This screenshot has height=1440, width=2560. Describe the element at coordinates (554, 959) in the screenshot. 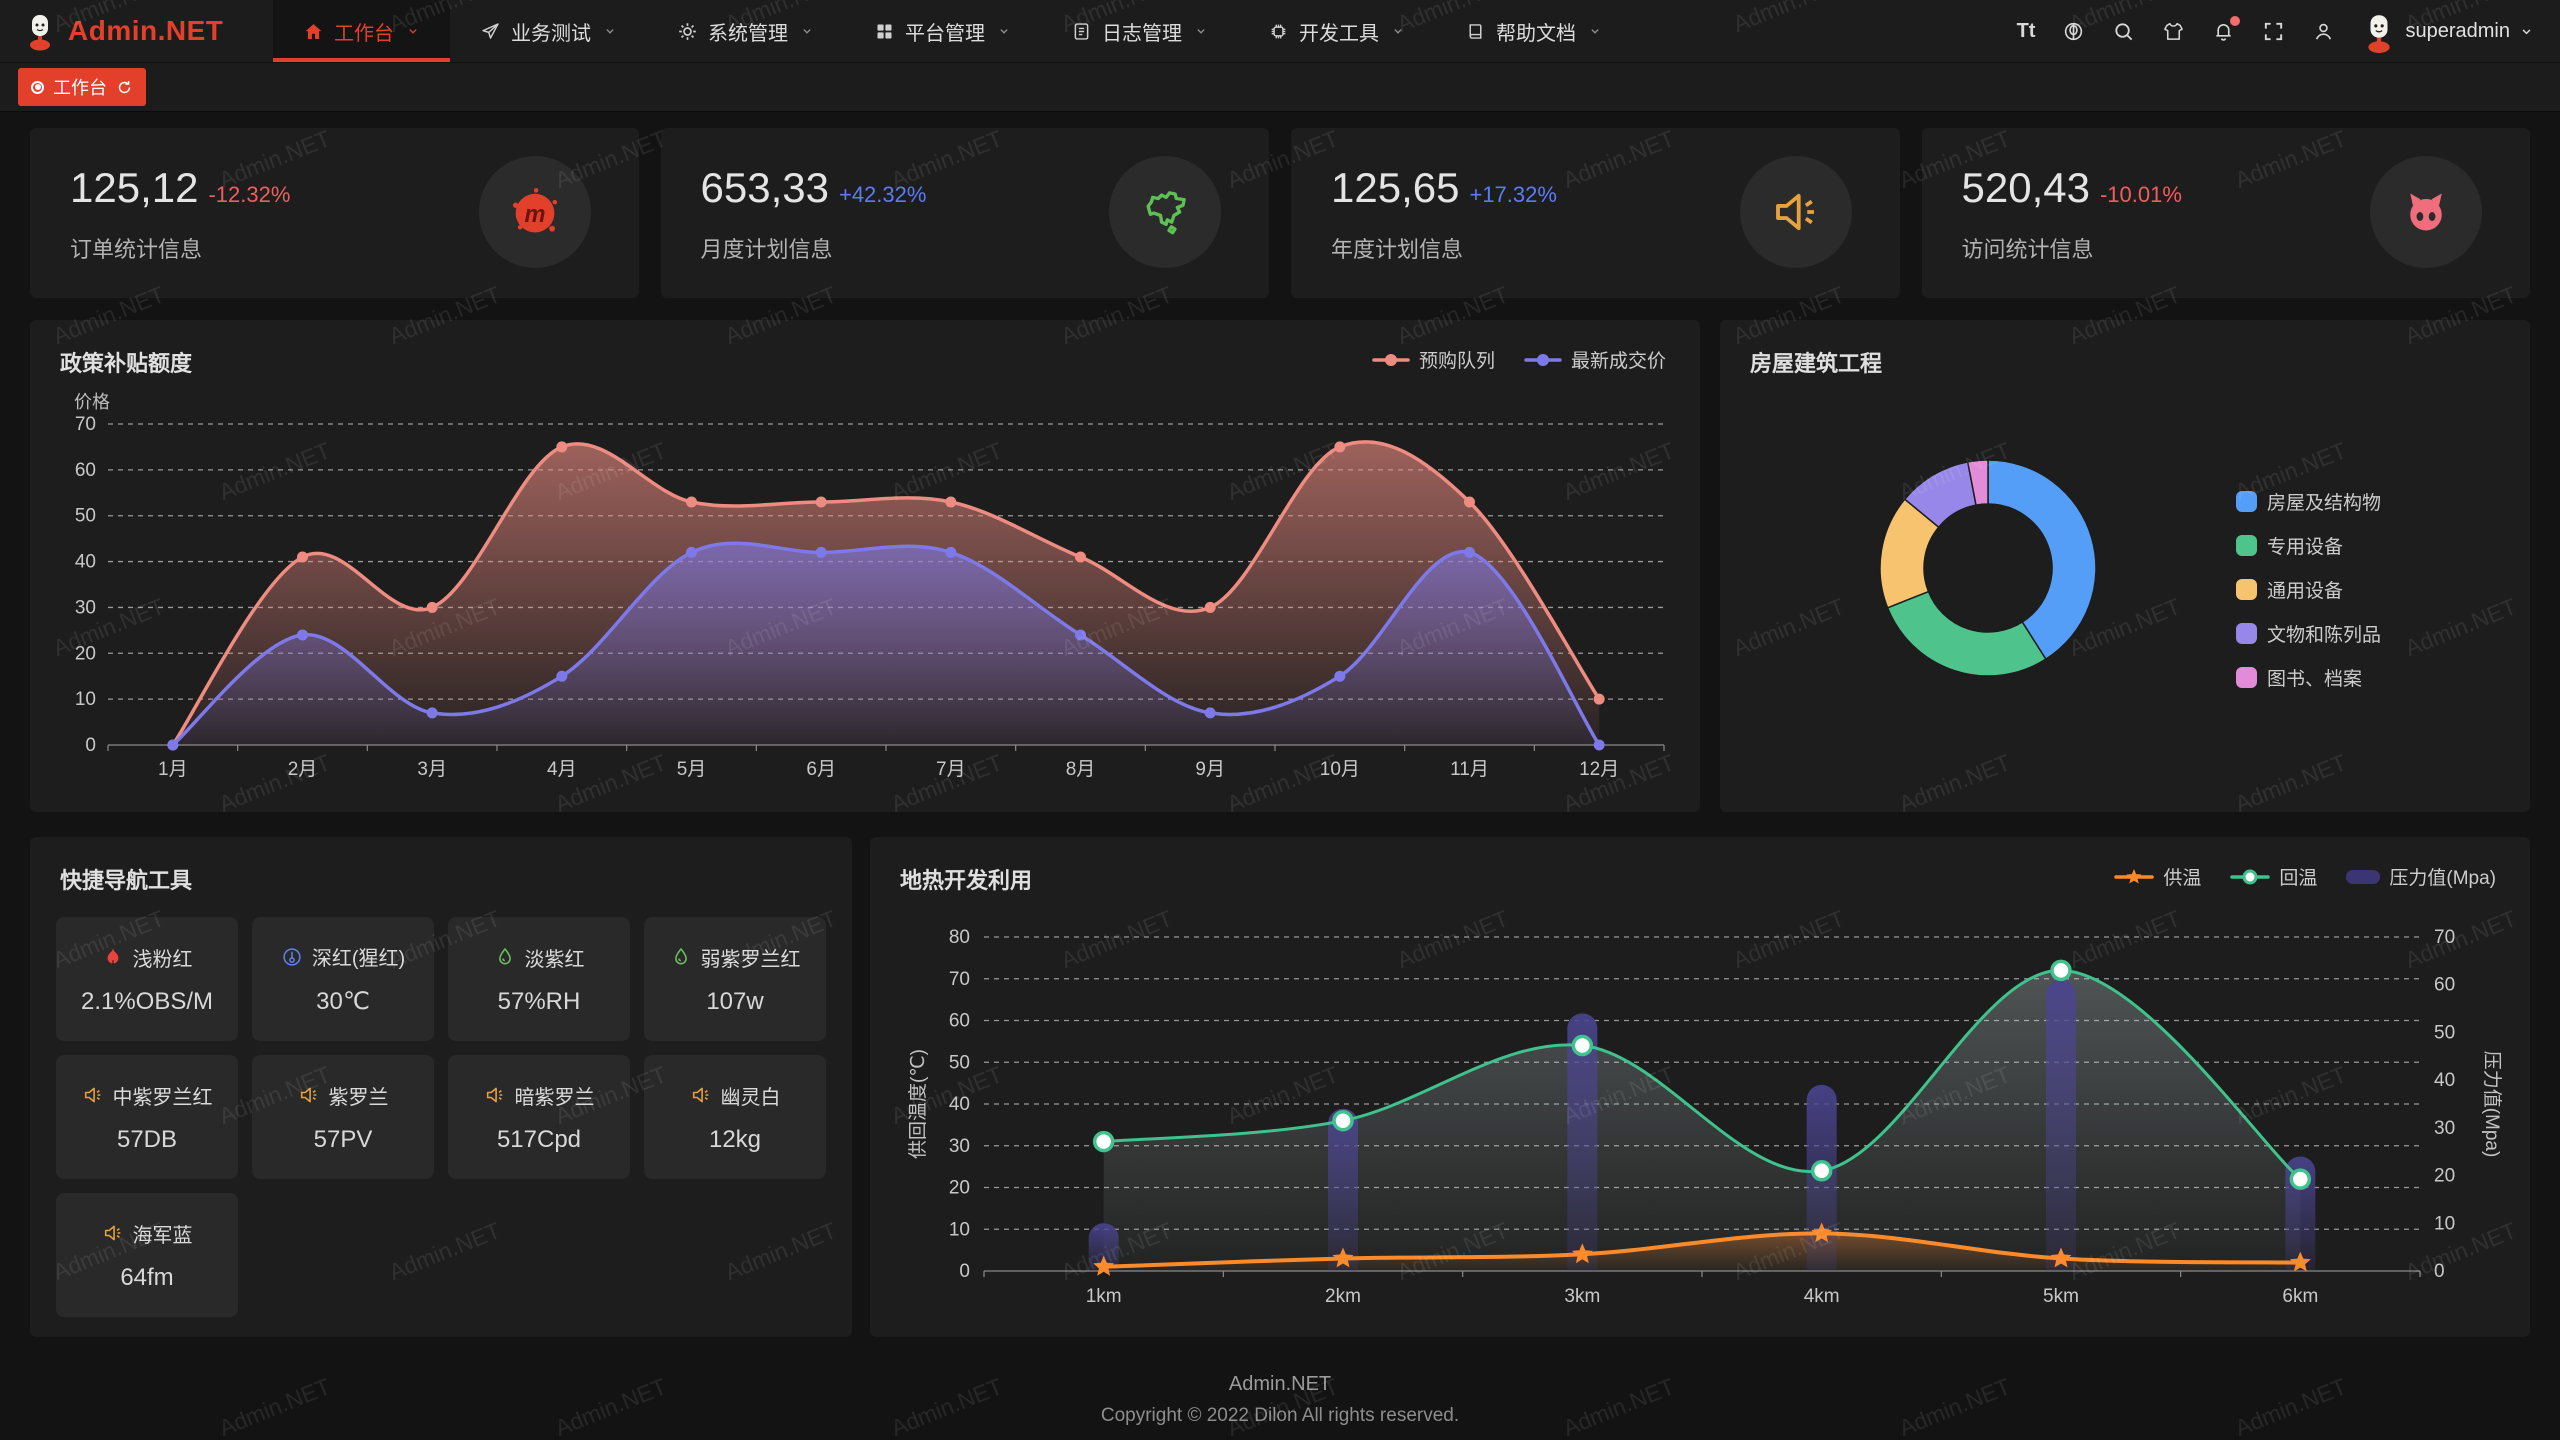

I see `quick-card-name: 淡紫红` at that location.